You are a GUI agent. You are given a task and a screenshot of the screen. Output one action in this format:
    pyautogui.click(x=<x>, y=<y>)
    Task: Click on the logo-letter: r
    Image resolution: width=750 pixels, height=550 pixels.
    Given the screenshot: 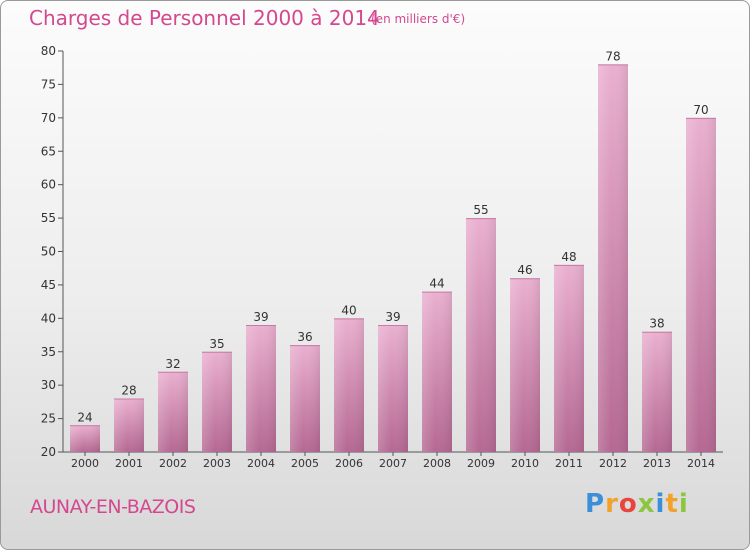 What is the action you would take?
    pyautogui.click(x=612, y=504)
    